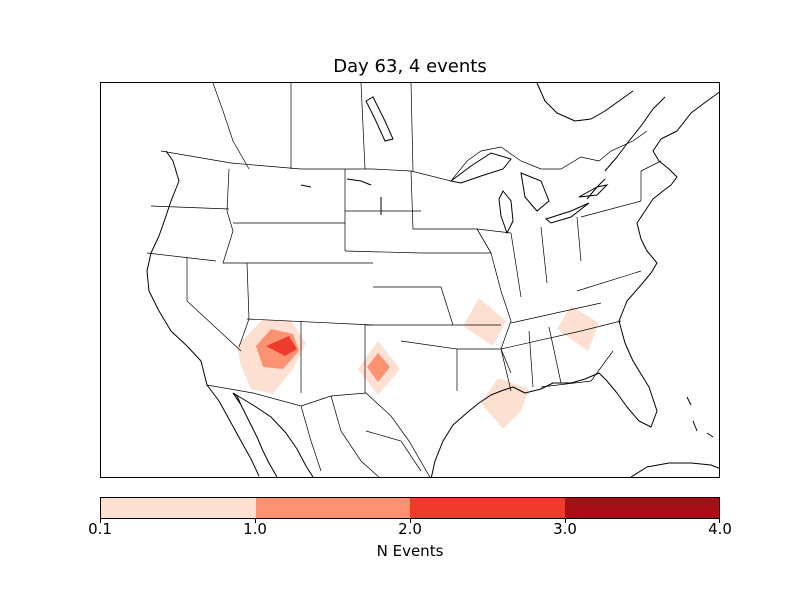  I want to click on colorbar-tick-label: 4.0, so click(720, 529).